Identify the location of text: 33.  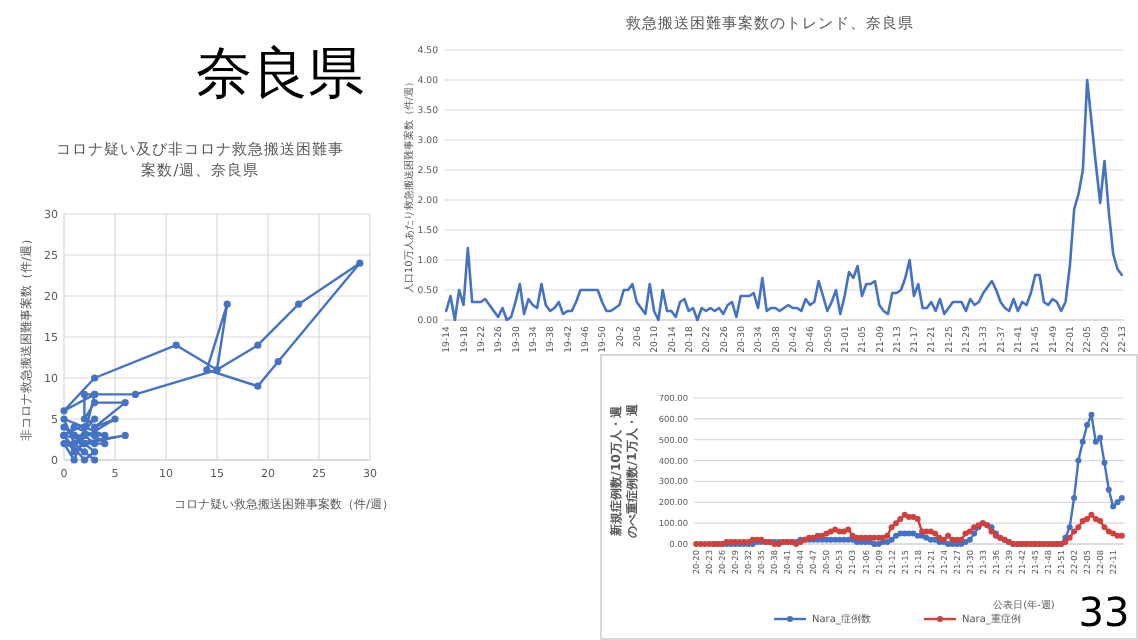
(1104, 612).